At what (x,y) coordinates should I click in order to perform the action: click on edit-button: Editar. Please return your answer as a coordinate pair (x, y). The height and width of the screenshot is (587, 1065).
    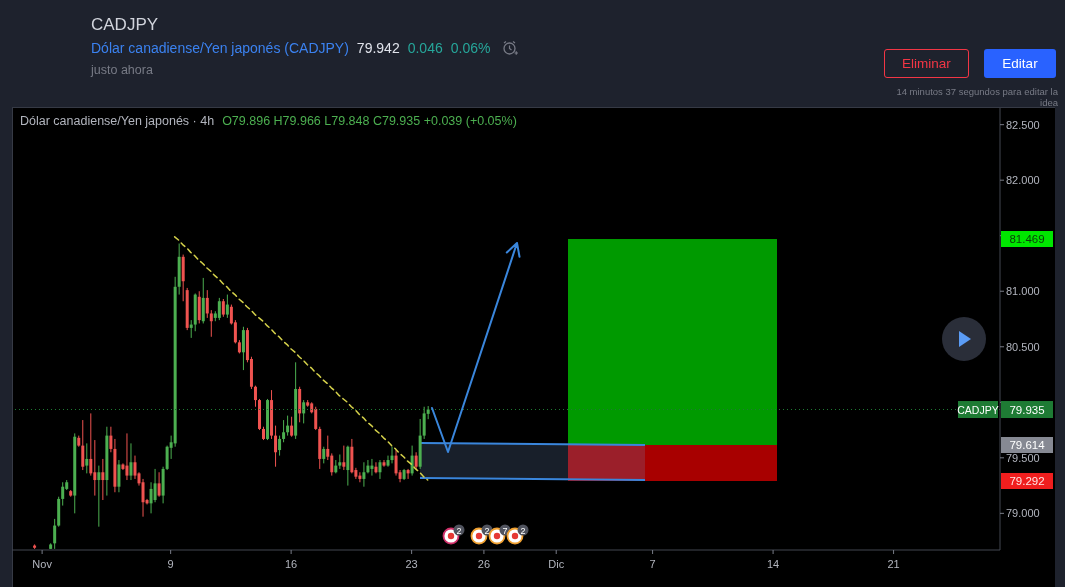
    Looking at the image, I should click on (1020, 63).